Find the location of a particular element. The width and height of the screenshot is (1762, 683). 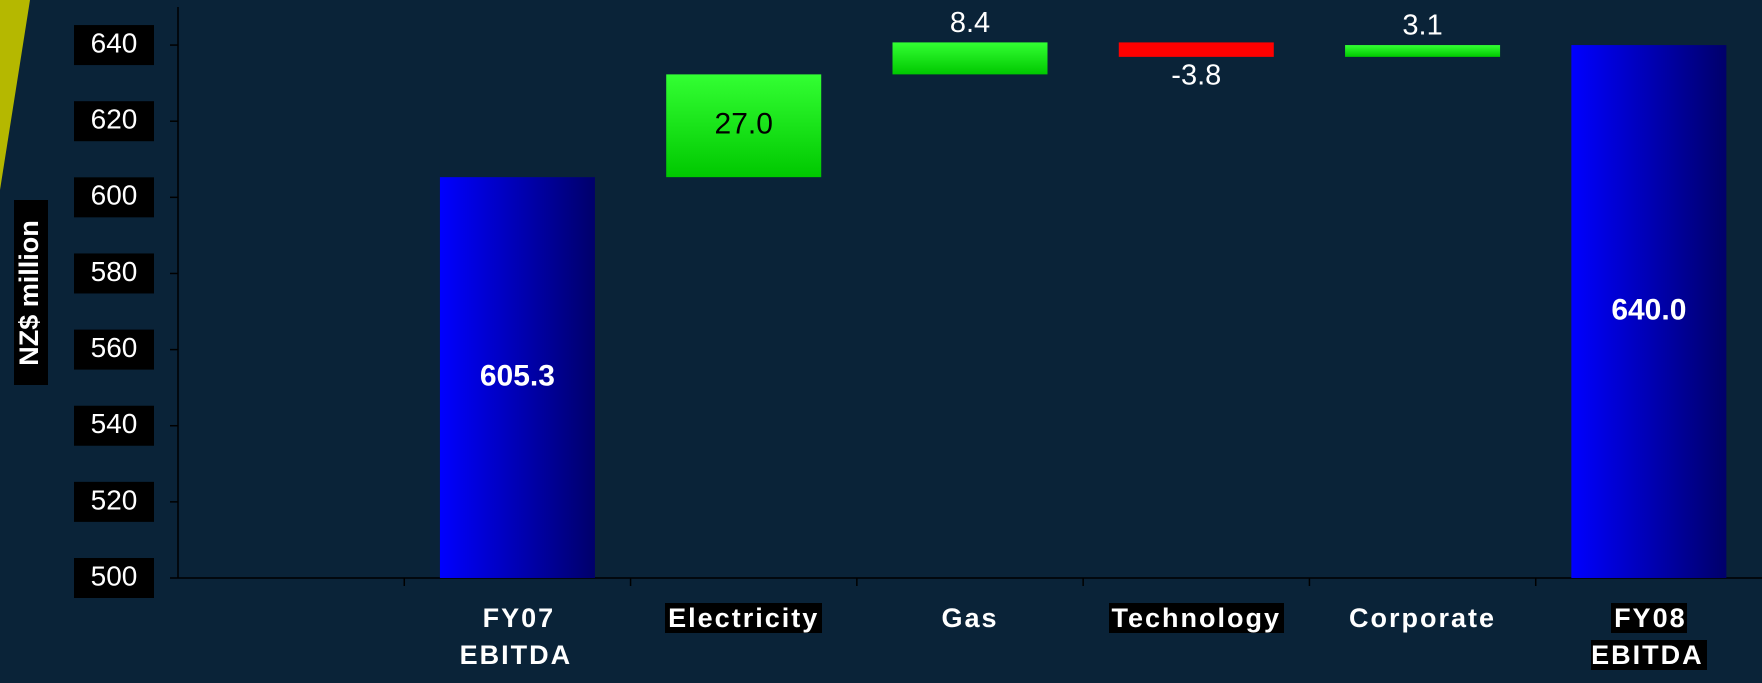

x-tick-text: Technology is located at coordinates (1196, 618).